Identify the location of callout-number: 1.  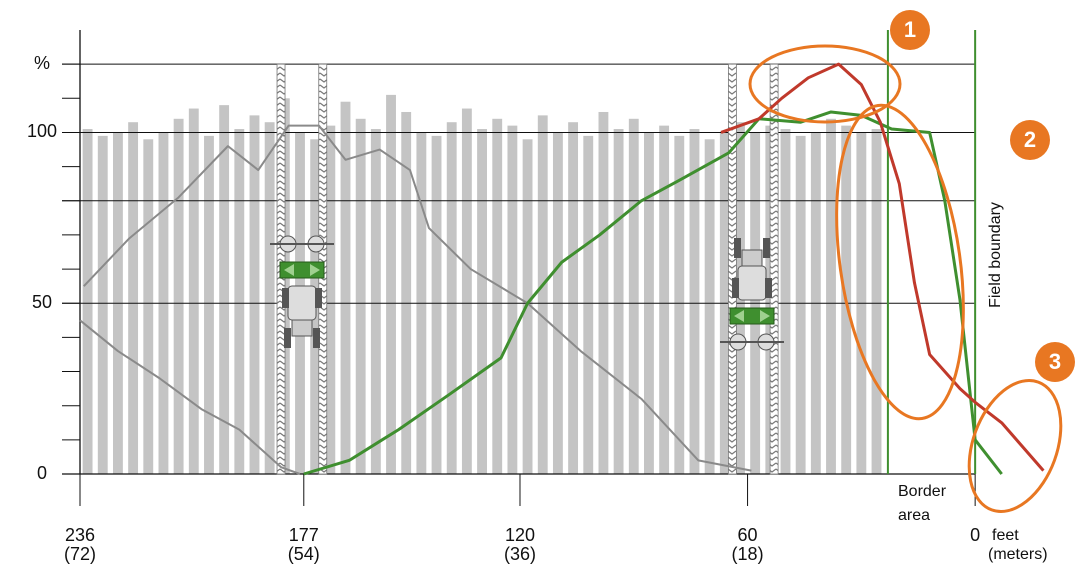
(910, 29).